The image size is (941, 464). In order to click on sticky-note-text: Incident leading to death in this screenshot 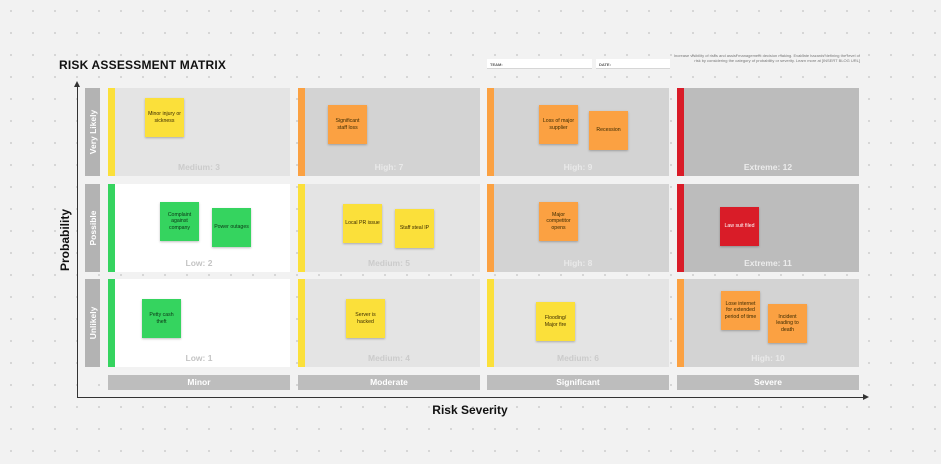, I will do `click(787, 323)`.